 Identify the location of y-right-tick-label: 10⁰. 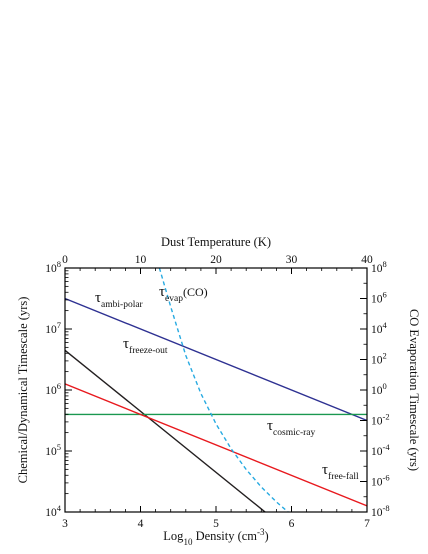
(379, 389).